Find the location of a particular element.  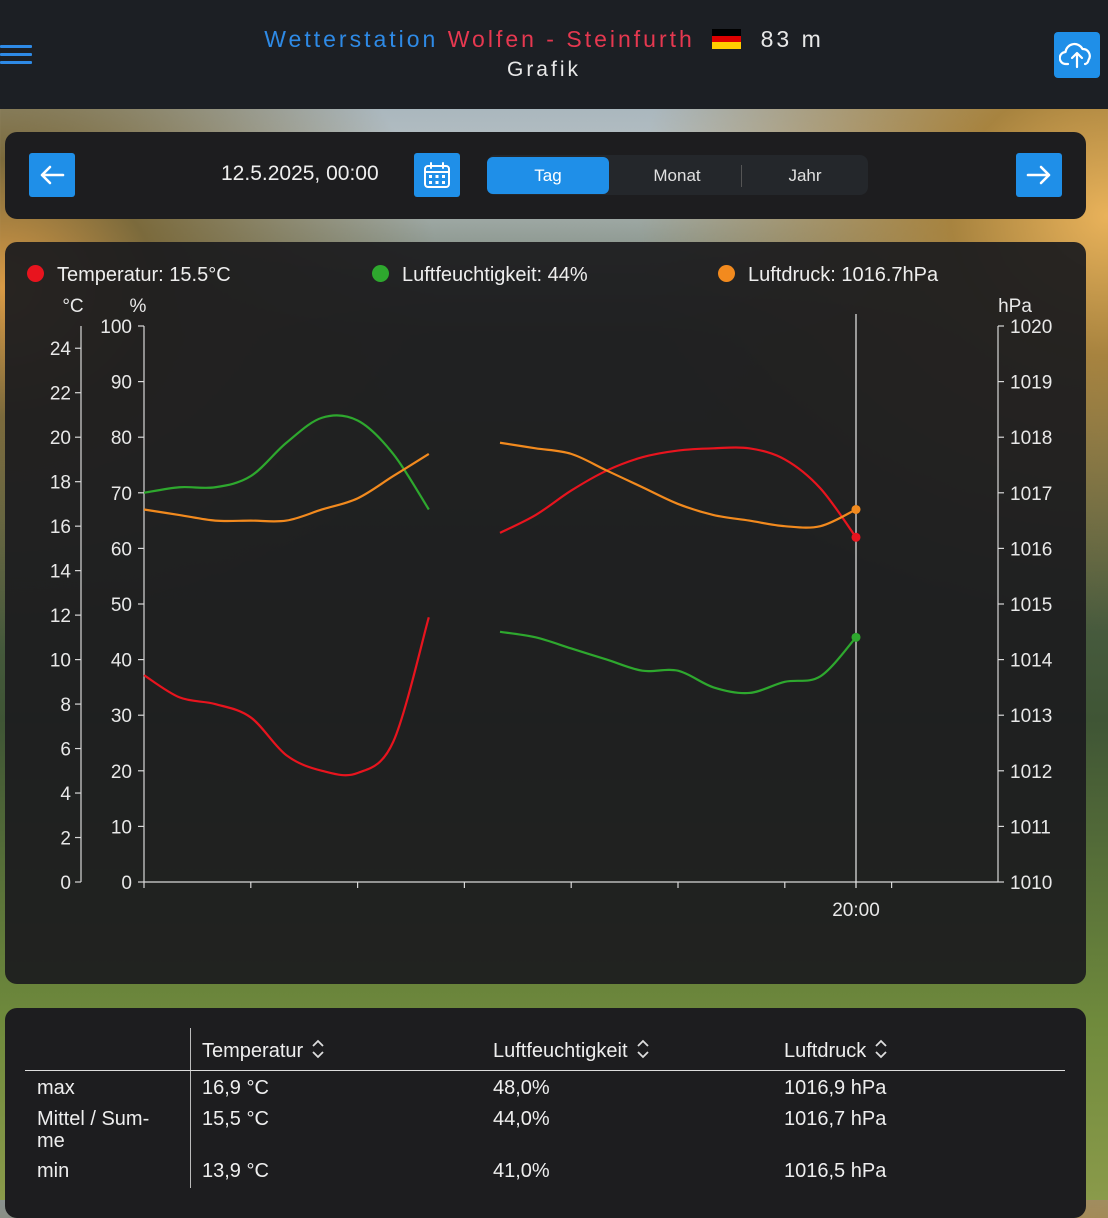

row-label-min: min is located at coordinates (53, 1171).